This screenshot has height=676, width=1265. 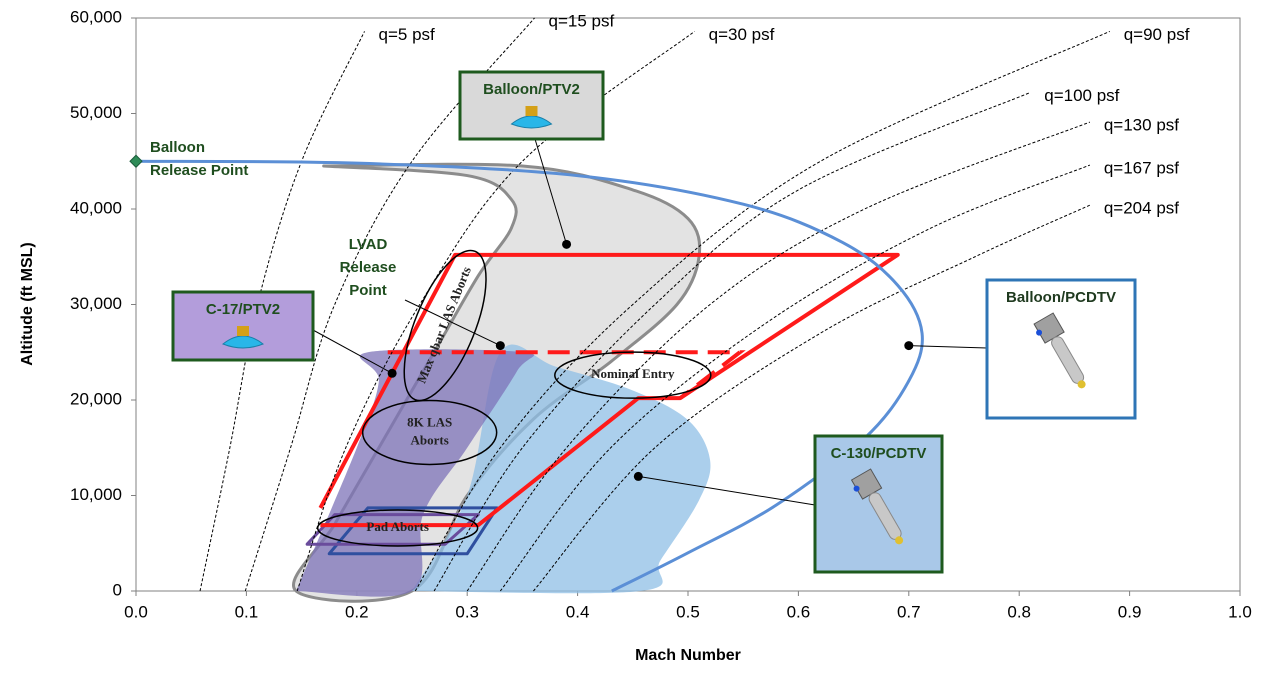 What do you see at coordinates (117, 589) in the screenshot?
I see `y-tick-label: 0` at bounding box center [117, 589].